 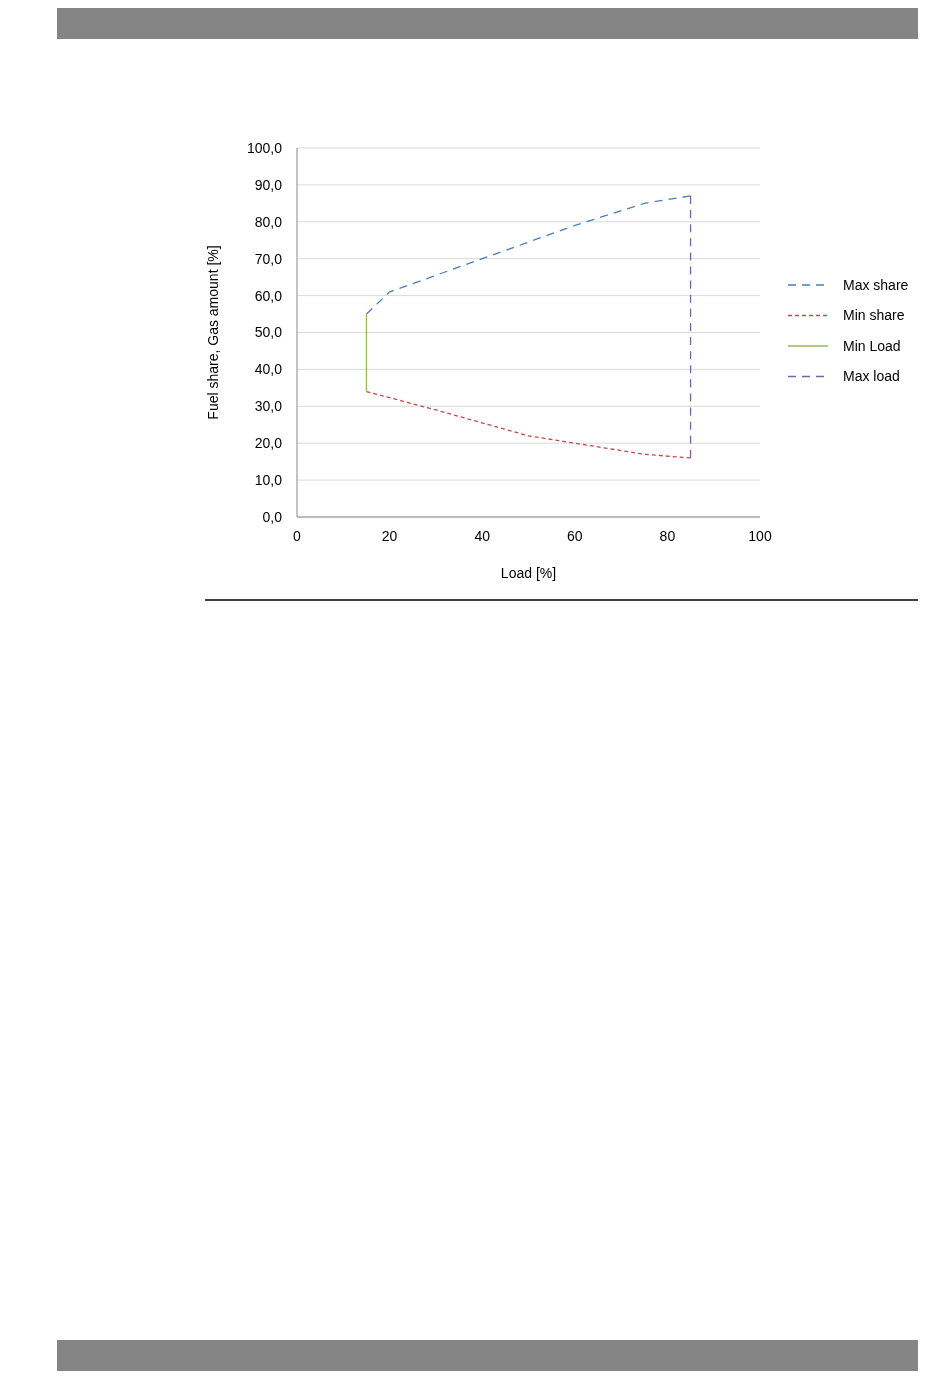 What do you see at coordinates (272, 516) in the screenshot?
I see `y-tick-label: 0,0` at bounding box center [272, 516].